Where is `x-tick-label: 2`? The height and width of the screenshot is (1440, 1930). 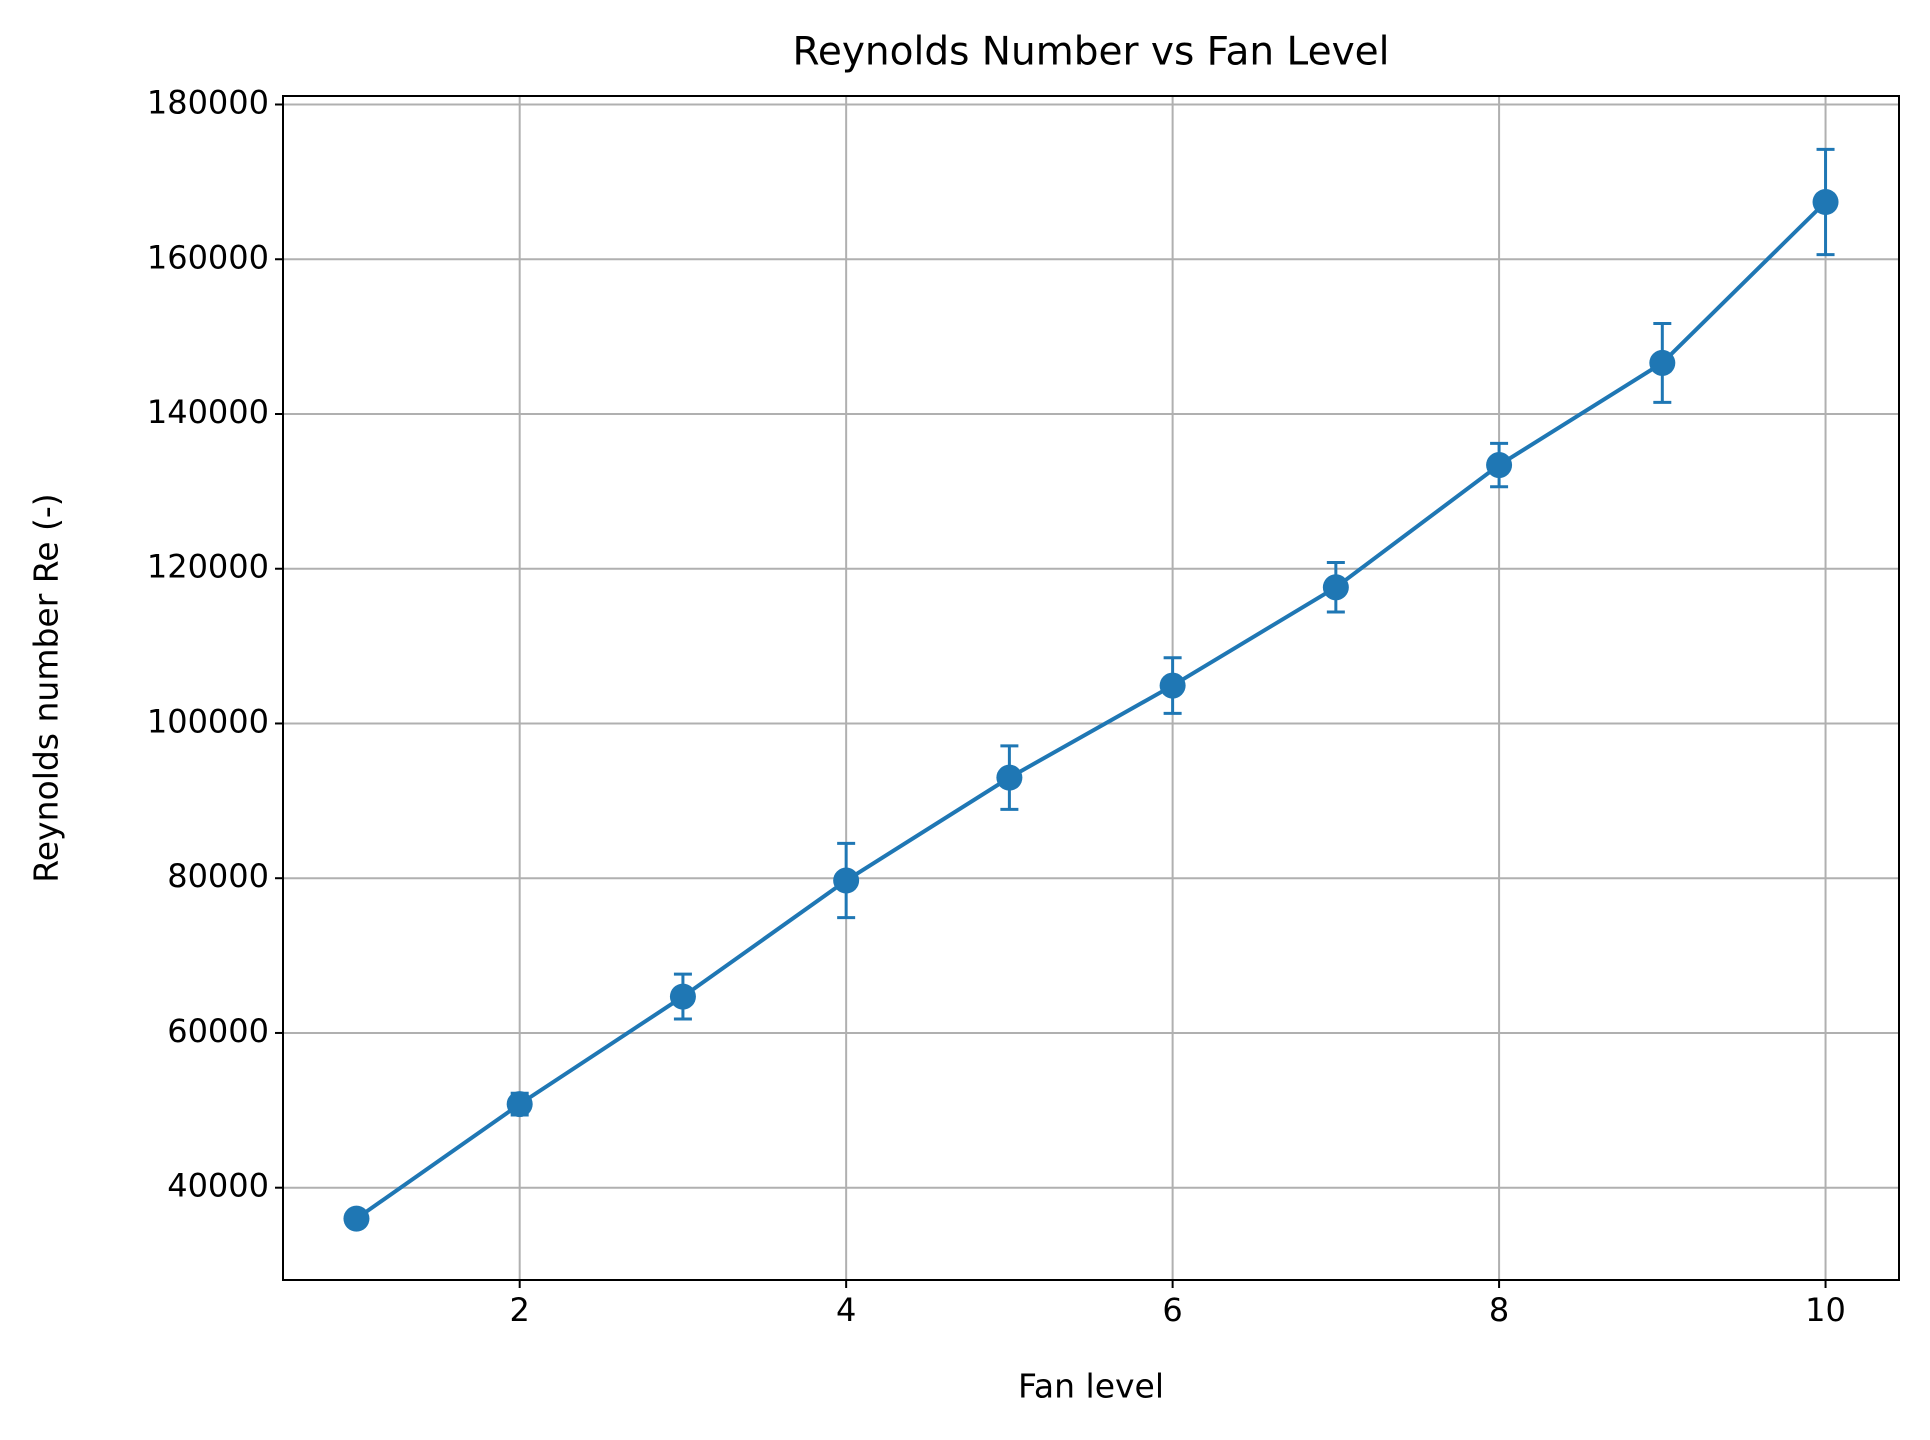
x-tick-label: 2 is located at coordinates (520, 1310).